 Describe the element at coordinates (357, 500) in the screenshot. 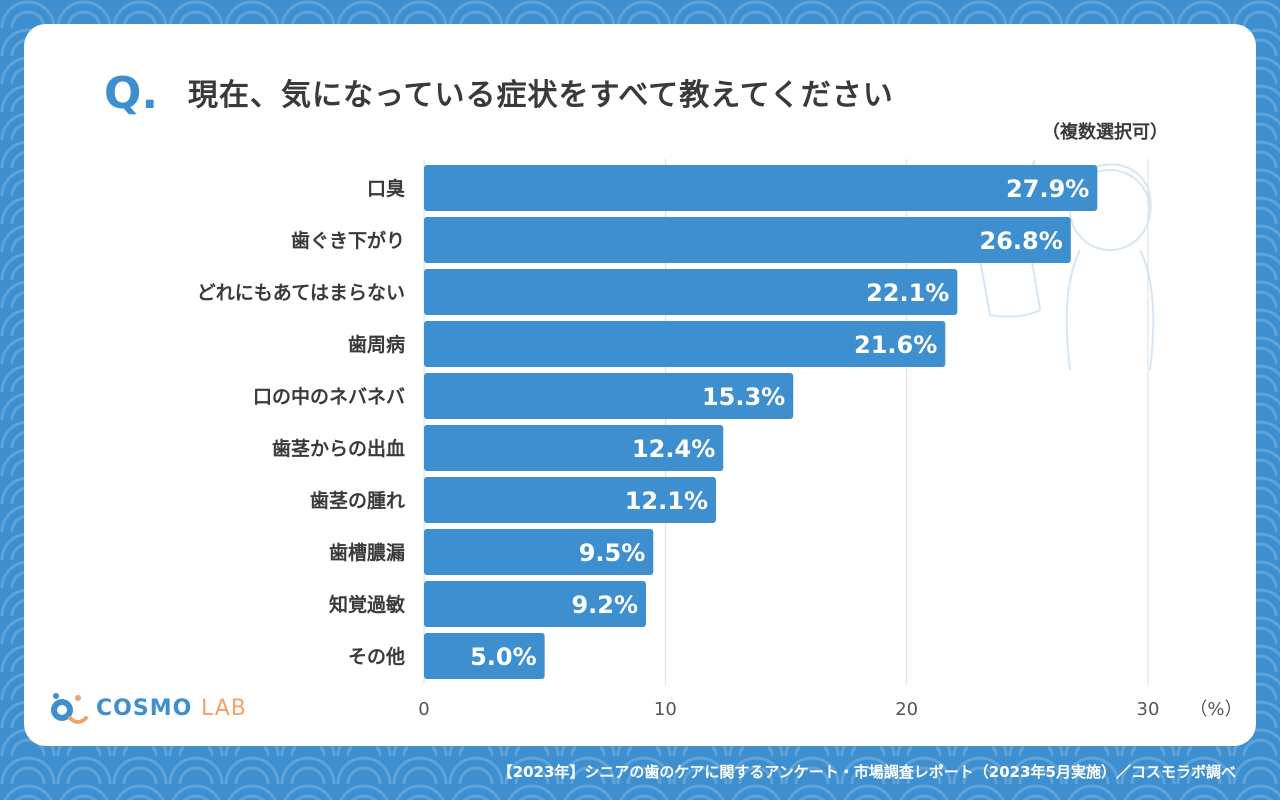

I see `category-label: 歯茎の腫れ` at that location.